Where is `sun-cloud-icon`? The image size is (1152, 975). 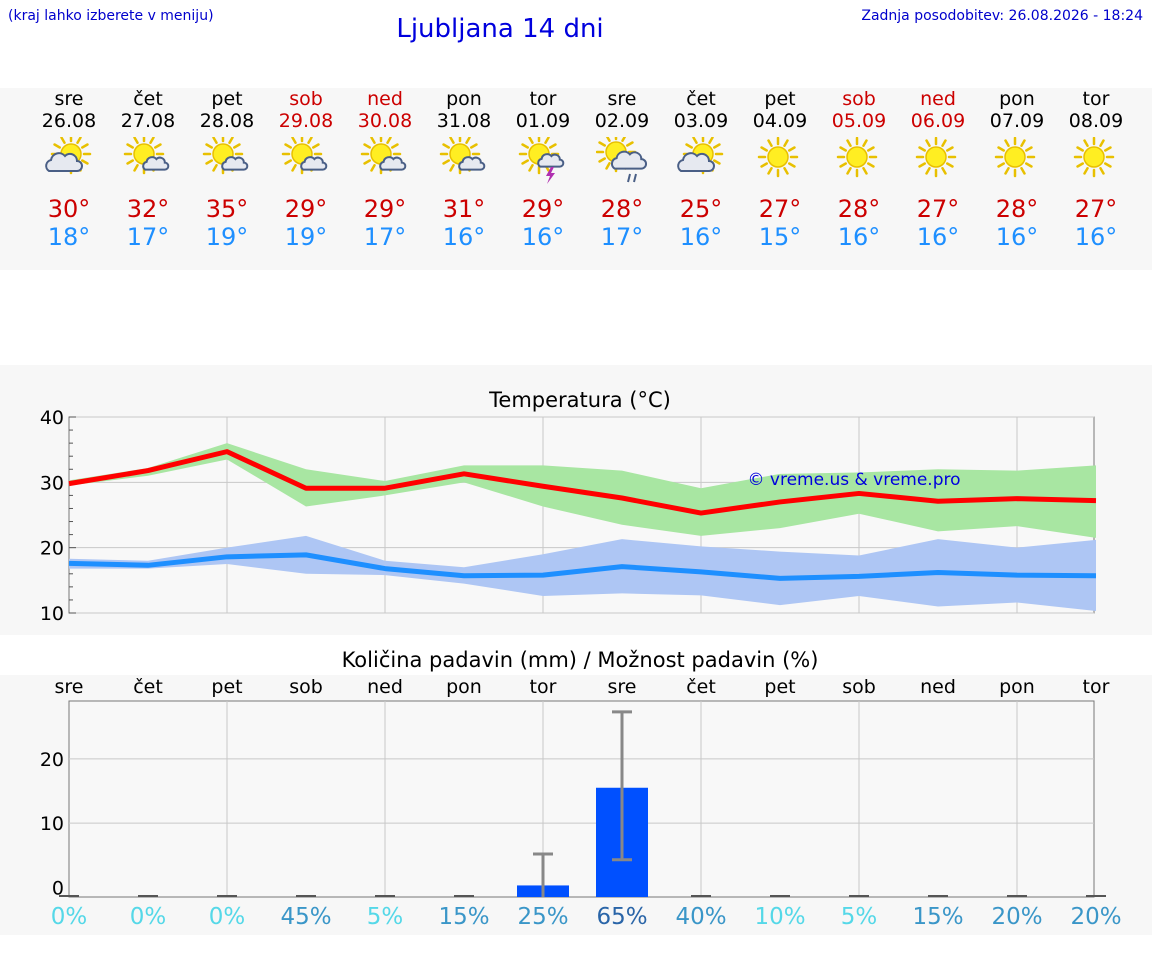 sun-cloud-icon is located at coordinates (700, 156).